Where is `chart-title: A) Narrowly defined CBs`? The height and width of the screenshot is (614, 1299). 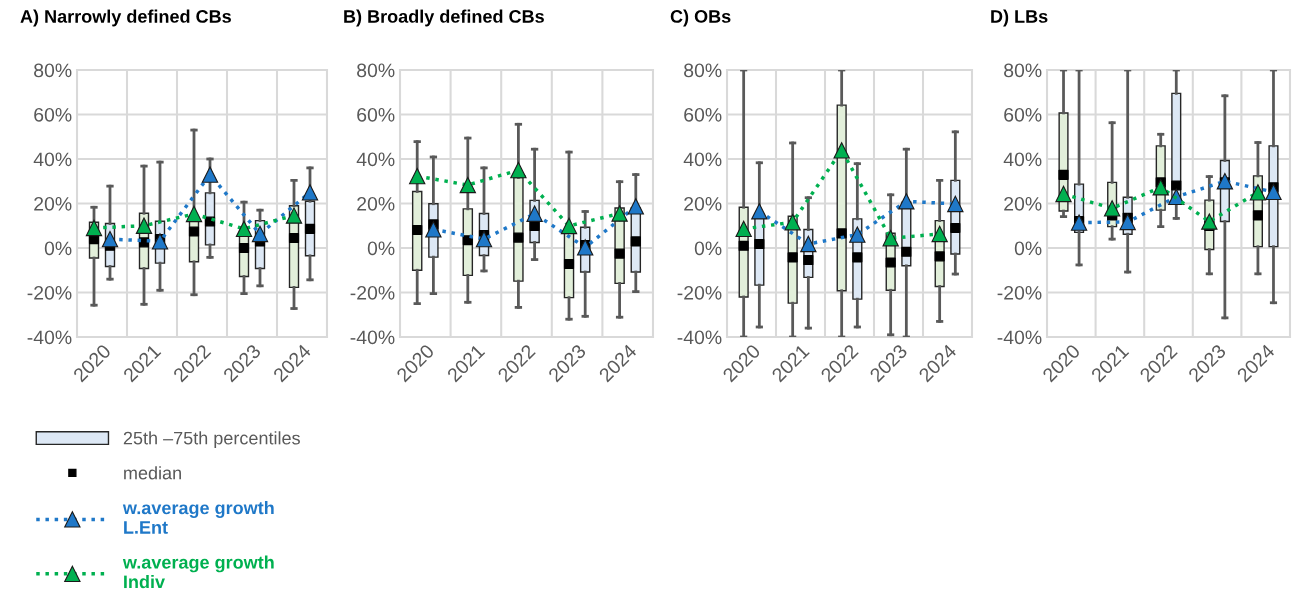
chart-title: A) Narrowly defined CBs is located at coordinates (125, 18).